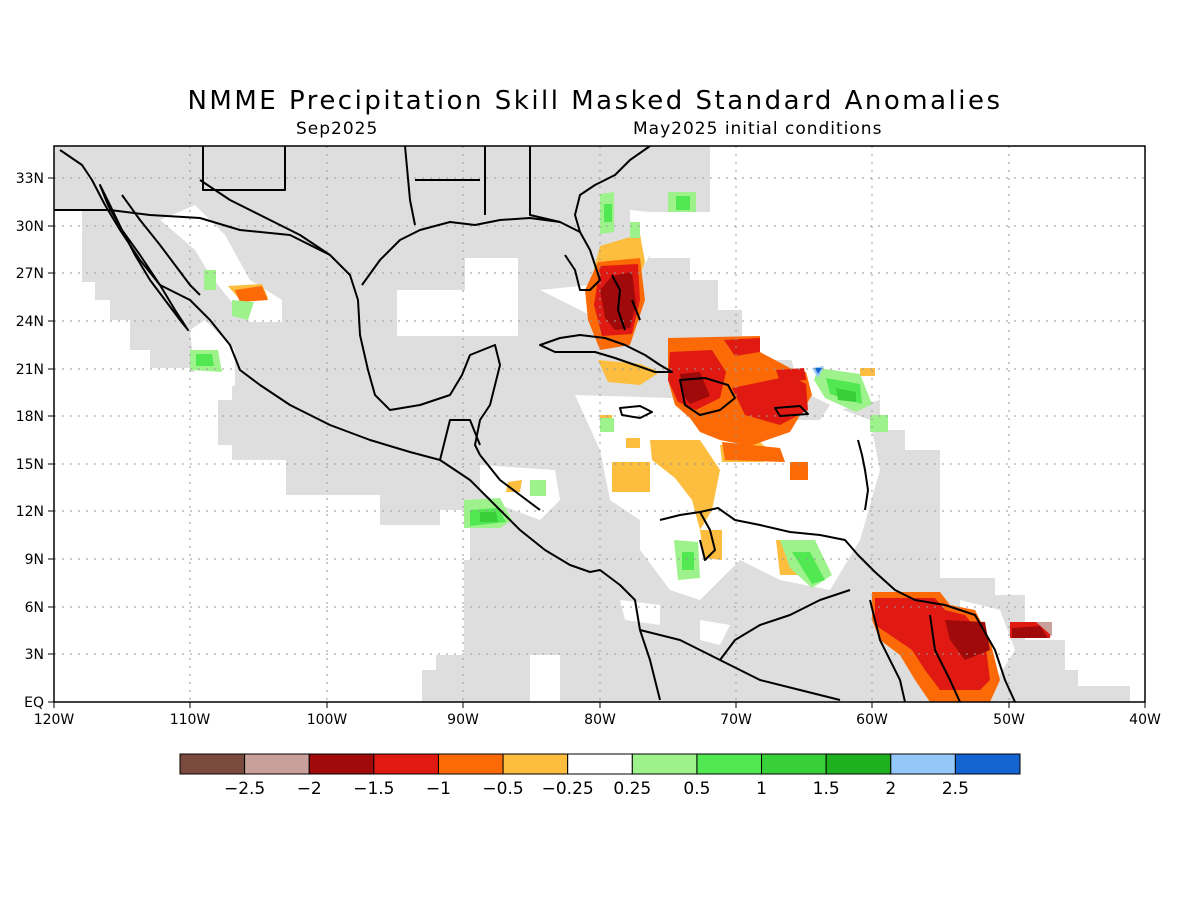 Image resolution: width=1200 pixels, height=900 pixels. I want to click on lat-label: EQ, so click(34, 703).